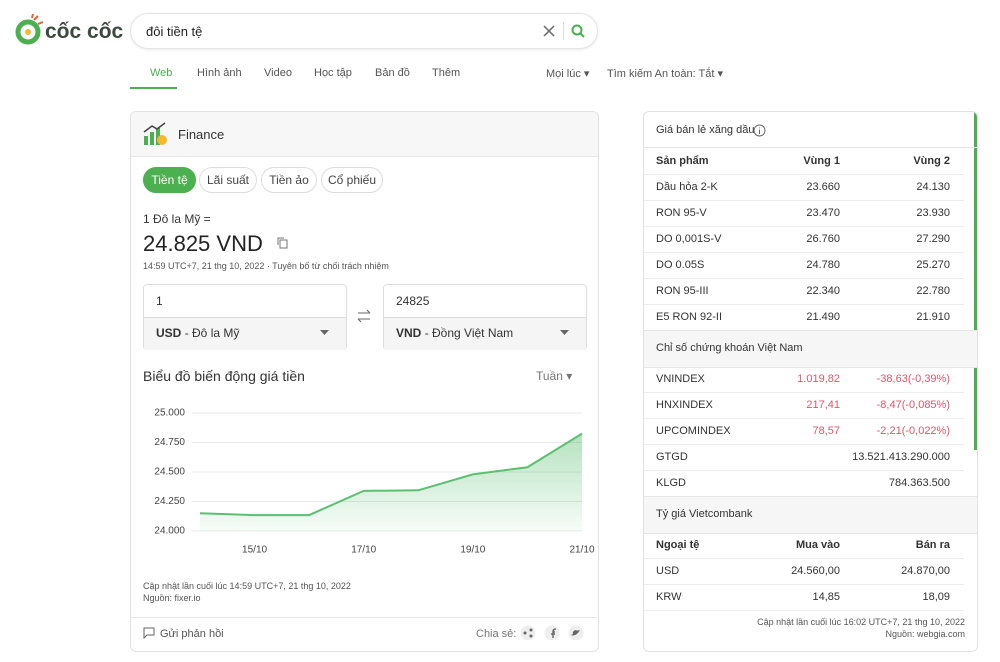 The height and width of the screenshot is (662, 1000). Describe the element at coordinates (549, 376) in the screenshot. I see `period-label: Tuần` at that location.